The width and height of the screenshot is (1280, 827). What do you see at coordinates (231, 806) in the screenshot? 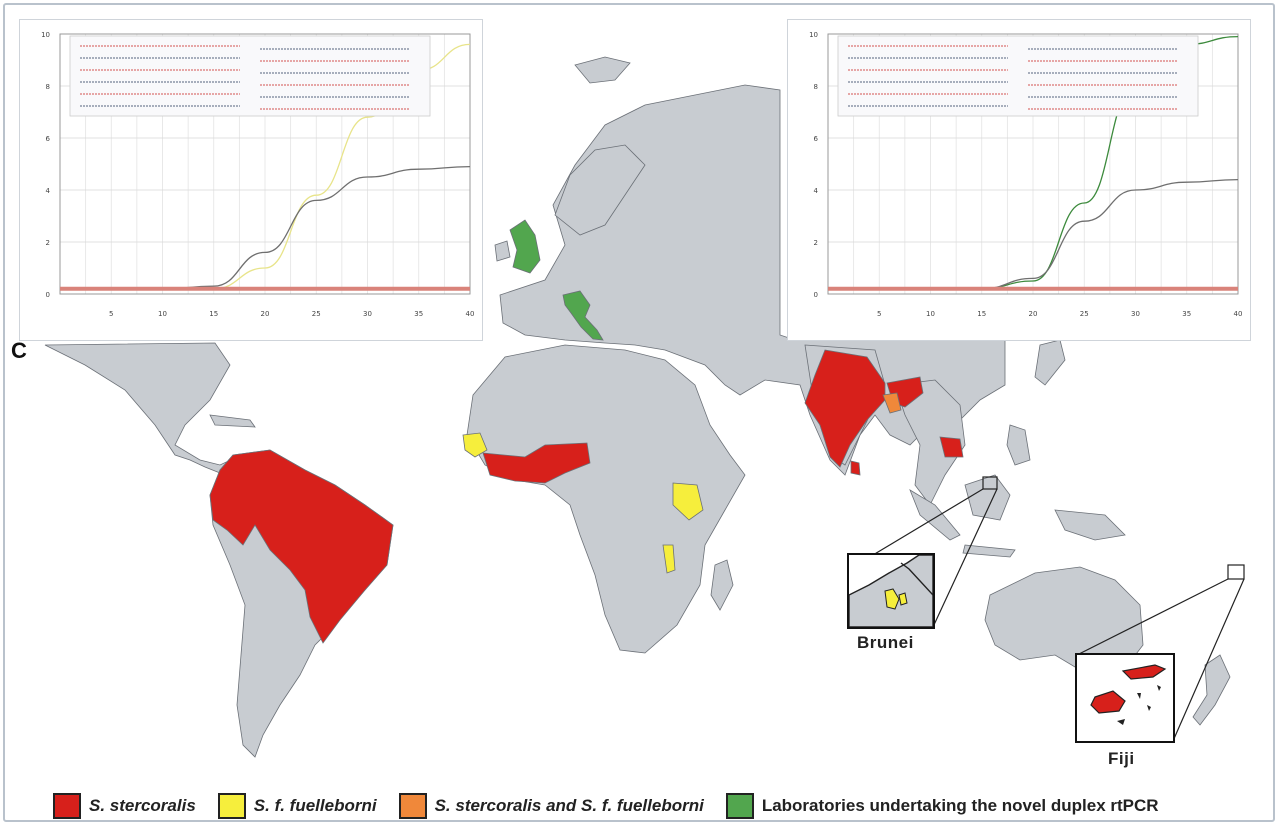
I see `legend-swatch-yellow` at bounding box center [231, 806].